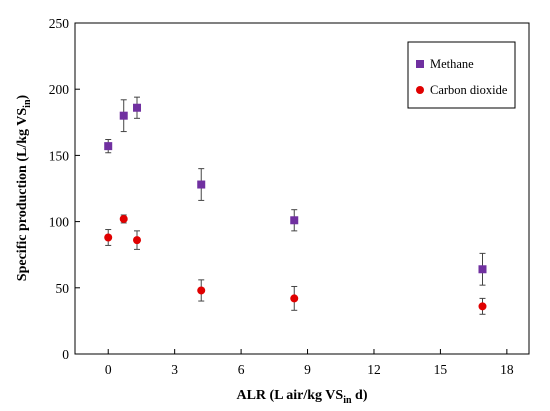 Image resolution: width=550 pixels, height=411 pixels. I want to click on x-axis: 0 3 6 9 12 15 18, so click(309, 363).